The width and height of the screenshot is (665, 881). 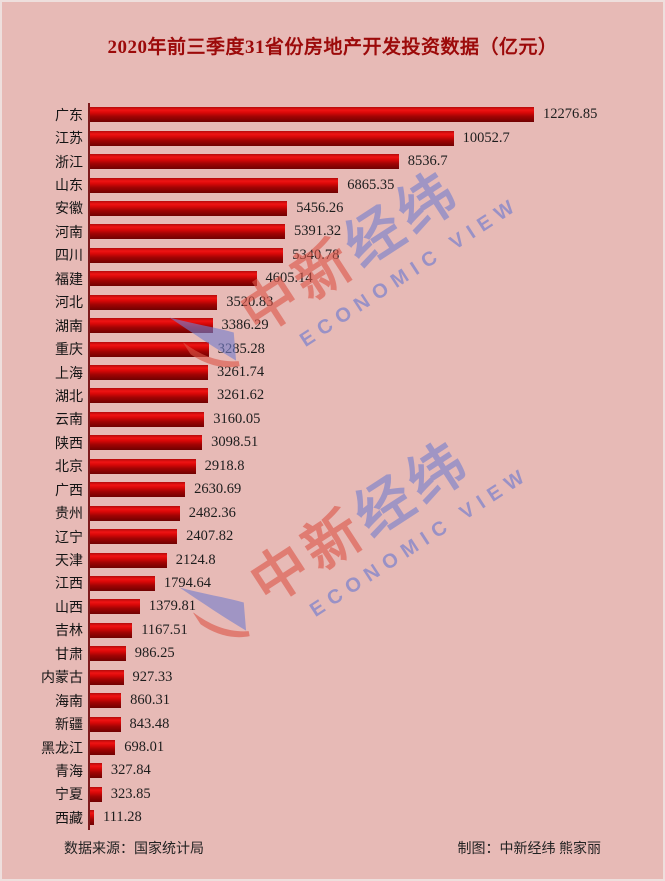 What do you see at coordinates (164, 629) in the screenshot?
I see `value-label: 1167.51` at bounding box center [164, 629].